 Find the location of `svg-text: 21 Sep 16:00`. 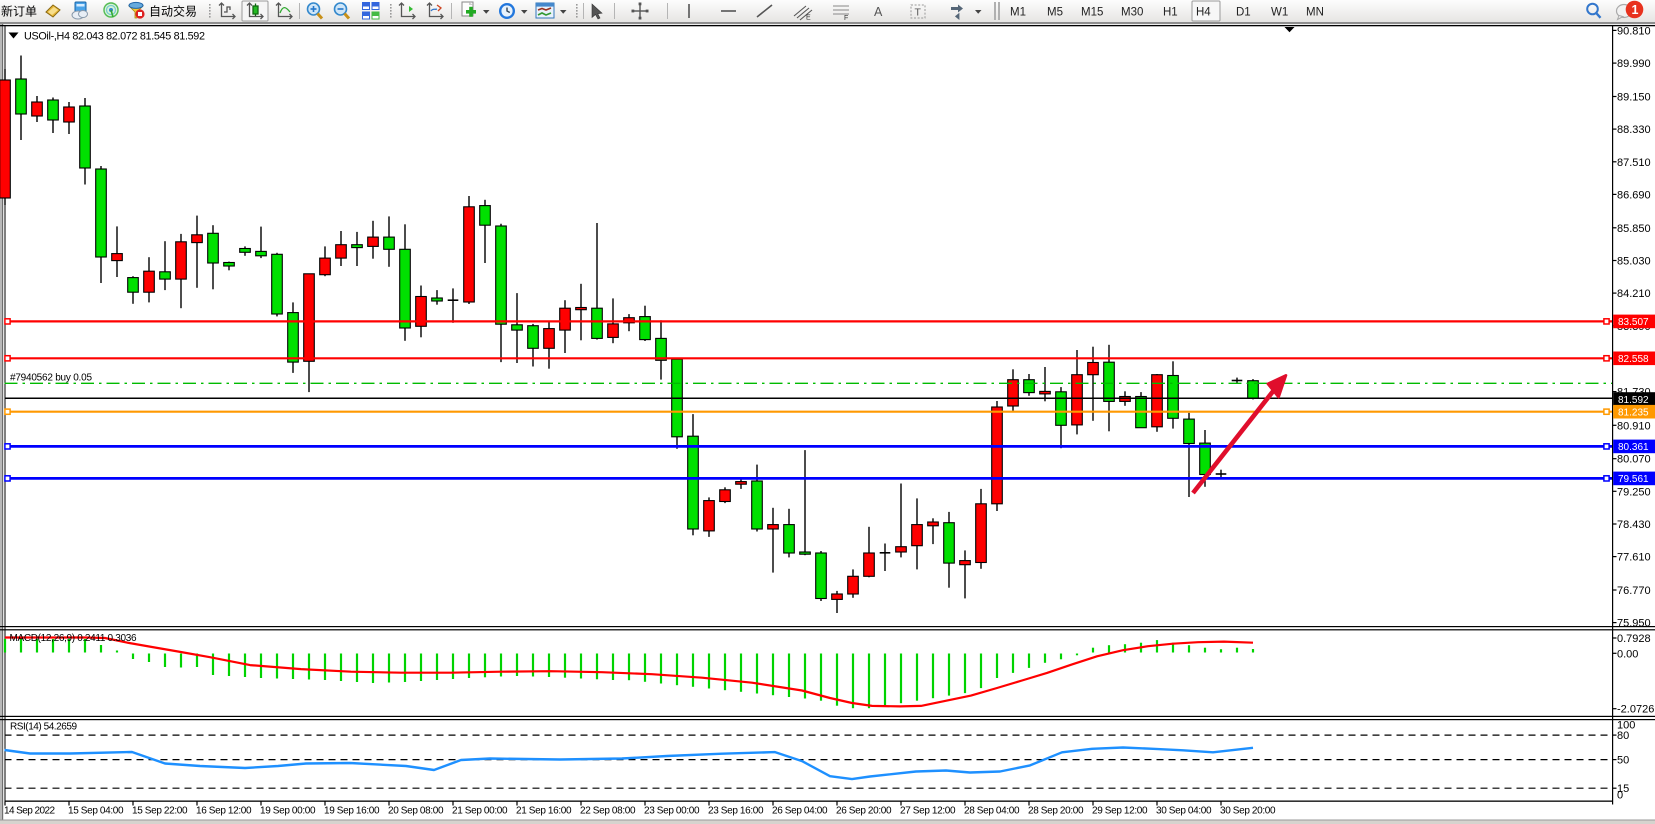

svg-text: 21 Sep 16:00 is located at coordinates (544, 811).